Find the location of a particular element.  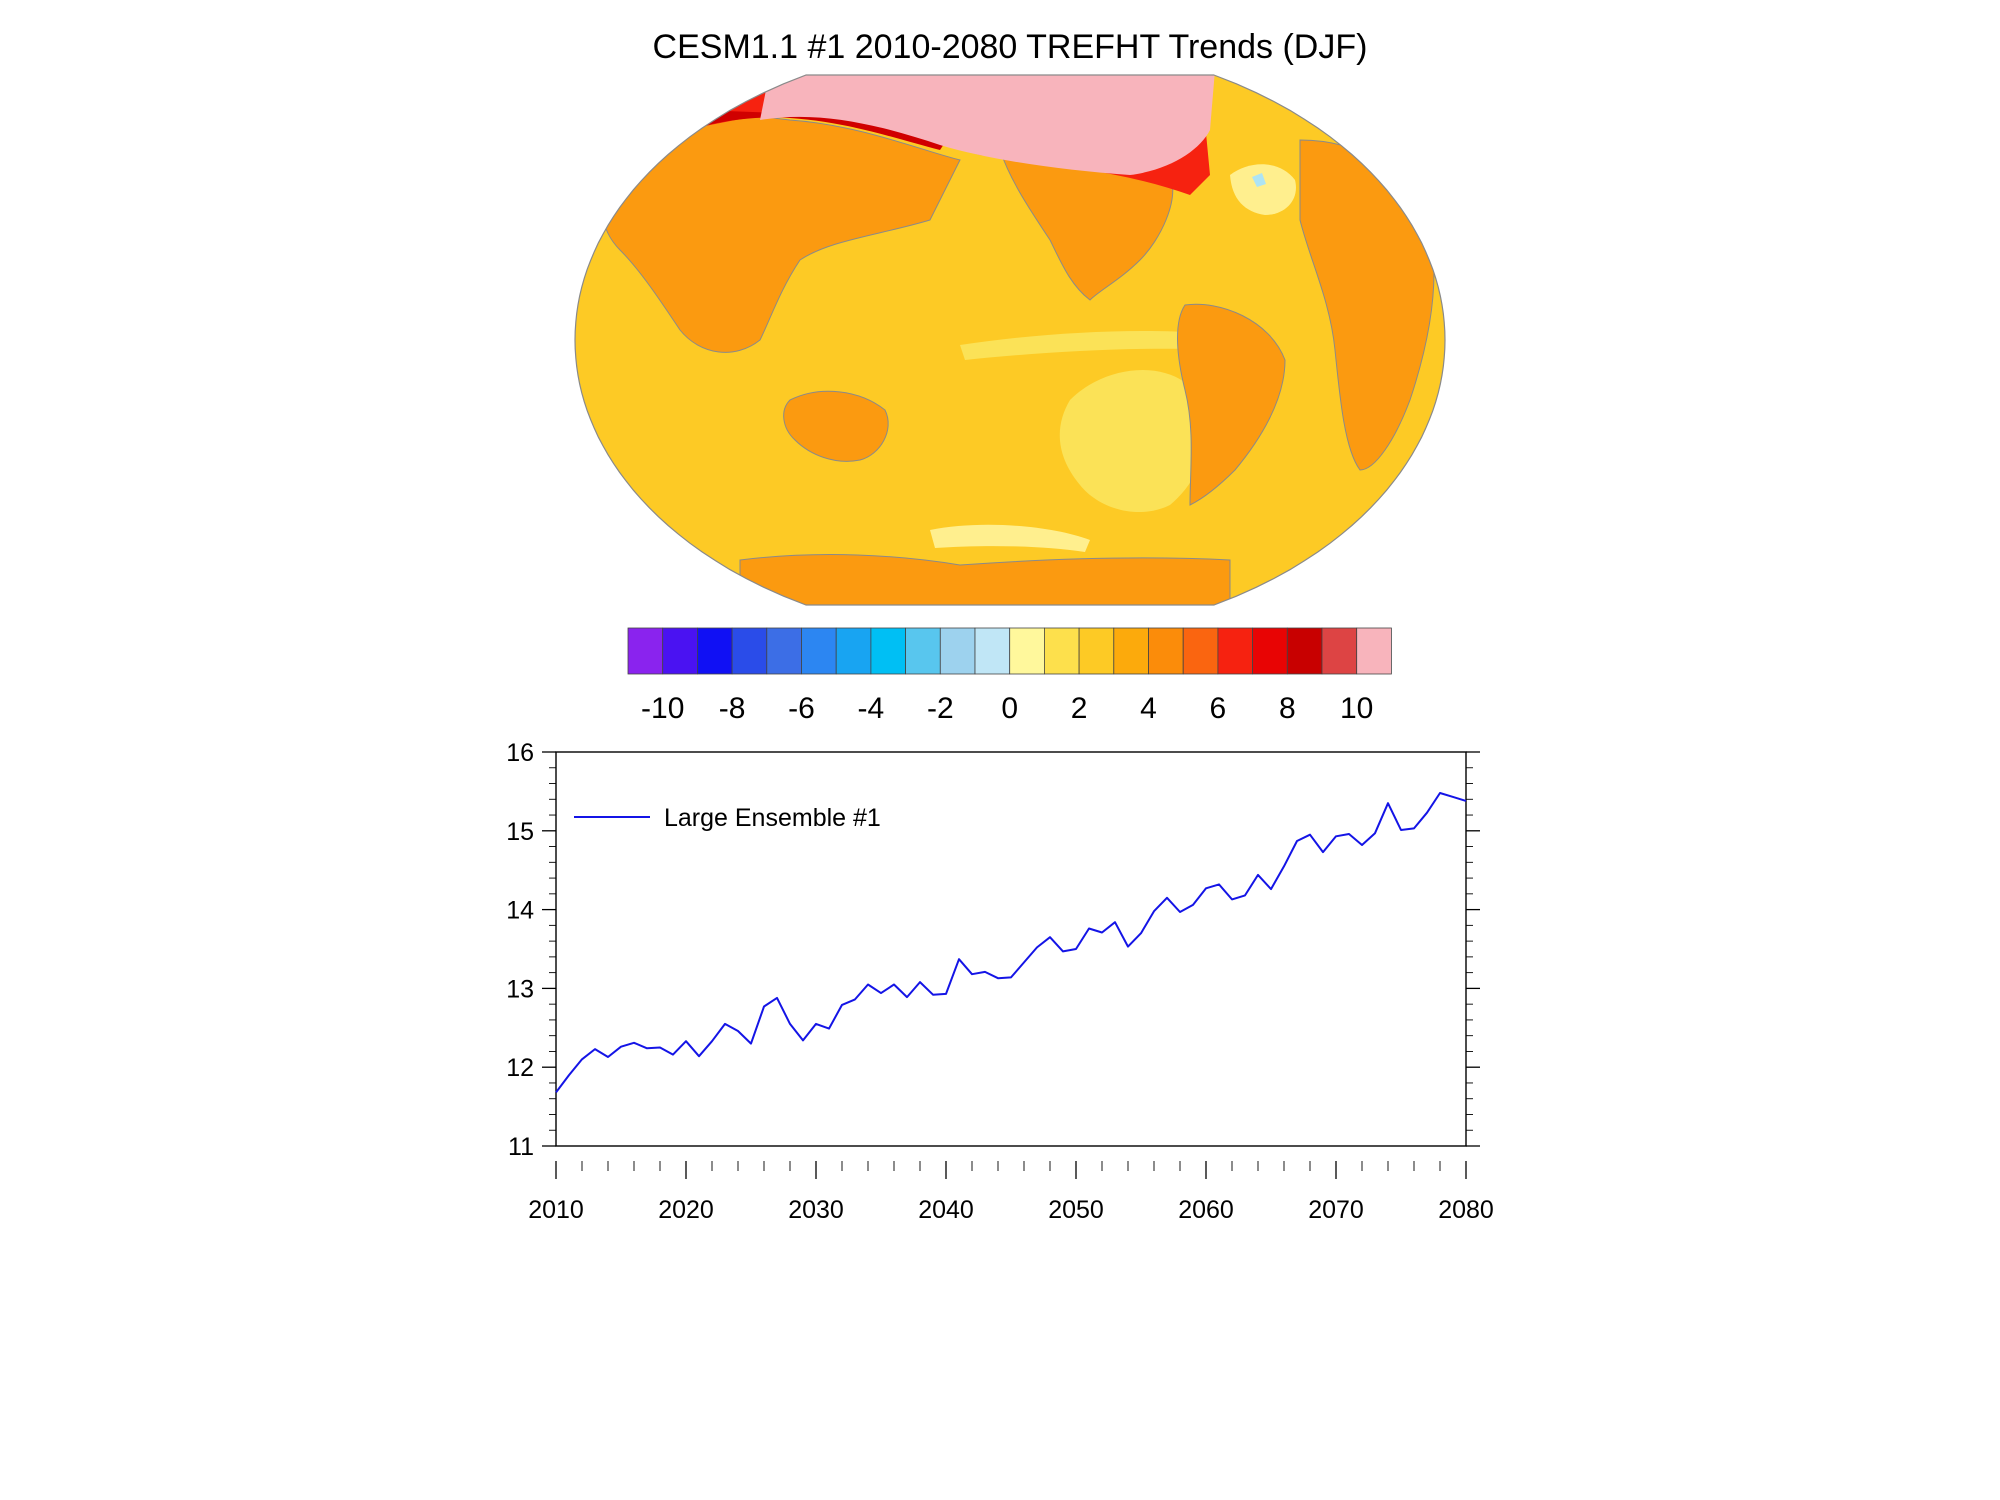

x-tick-label: 2050 is located at coordinates (1076, 1210).